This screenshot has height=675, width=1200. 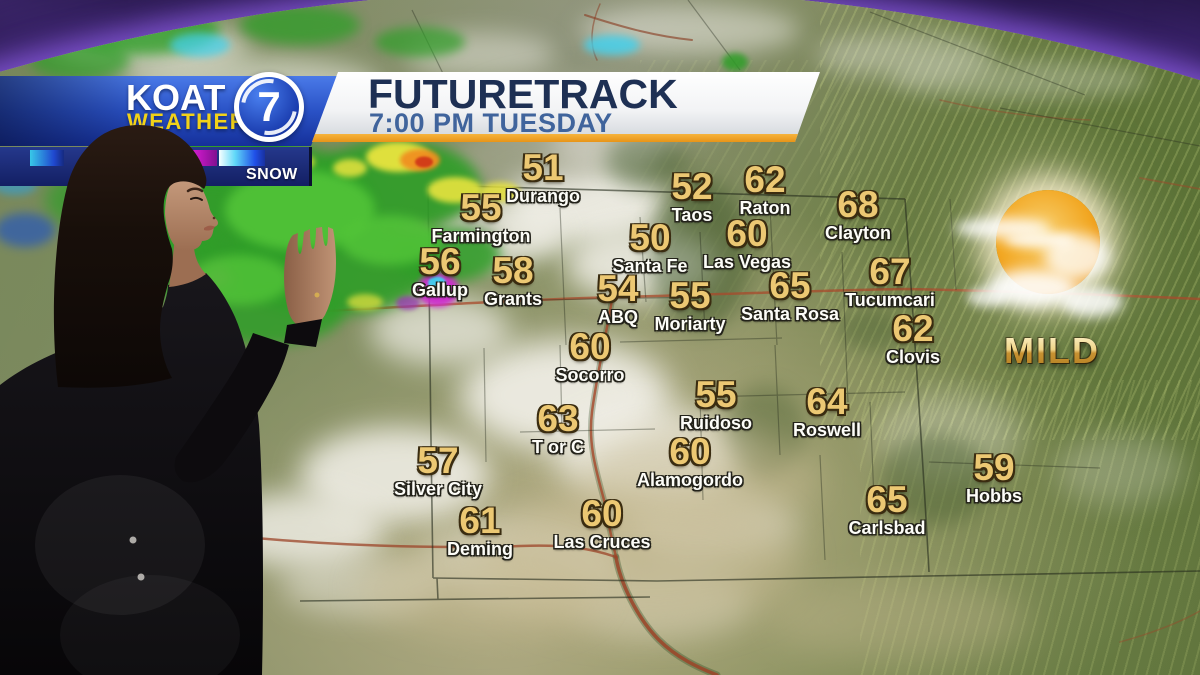 I want to click on futuretrack-banner, so click(x=566, y=107).